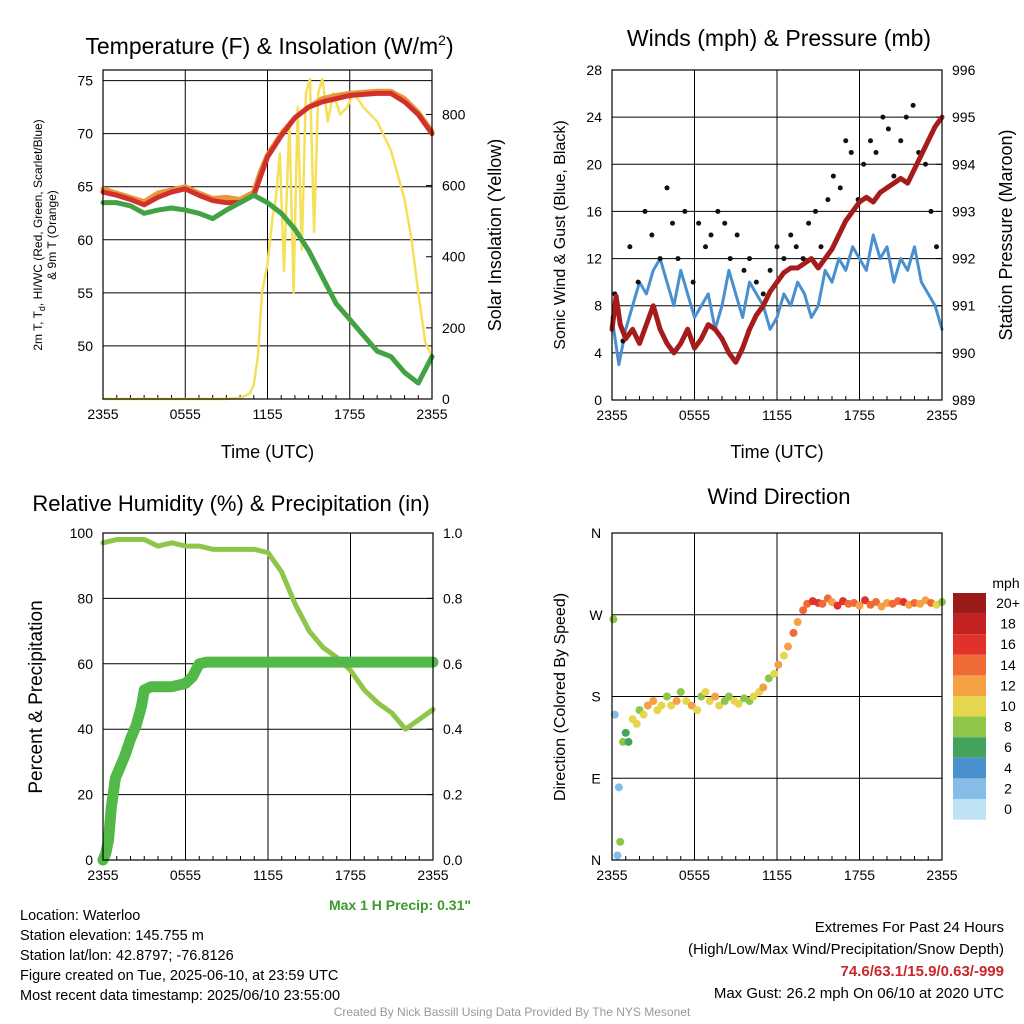  Describe the element at coordinates (598, 400) in the screenshot. I see `winds-ytick-label: 0` at that location.